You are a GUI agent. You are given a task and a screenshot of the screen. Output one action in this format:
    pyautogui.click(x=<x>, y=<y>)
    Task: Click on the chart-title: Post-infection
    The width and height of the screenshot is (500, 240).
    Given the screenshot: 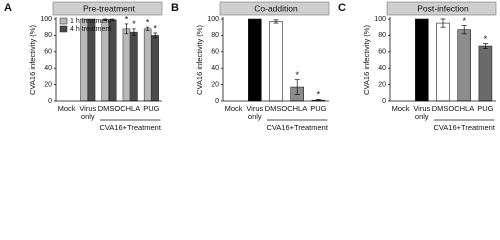 What is the action you would take?
    pyautogui.click(x=443, y=8)
    